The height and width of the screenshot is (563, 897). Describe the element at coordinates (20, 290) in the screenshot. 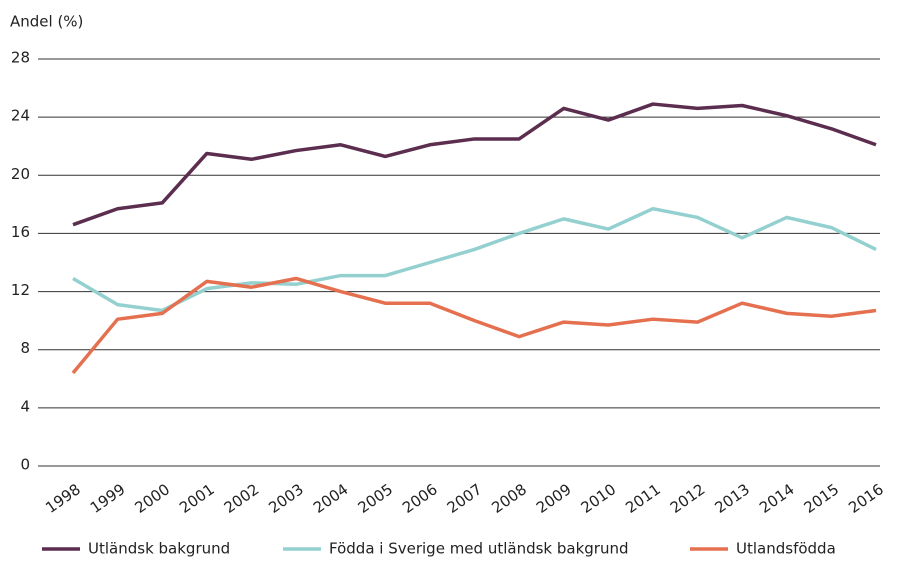

I see `y-tick-label: 12` at that location.